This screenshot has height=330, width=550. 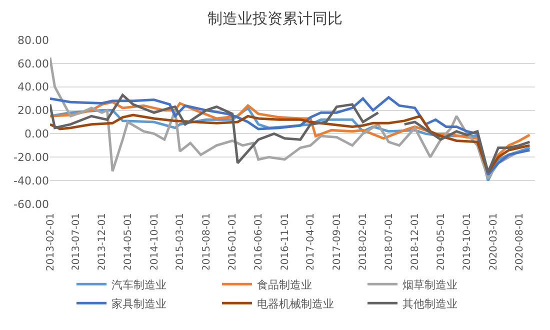 I want to click on x-tick-label: 2014-05-01, so click(x=128, y=242).